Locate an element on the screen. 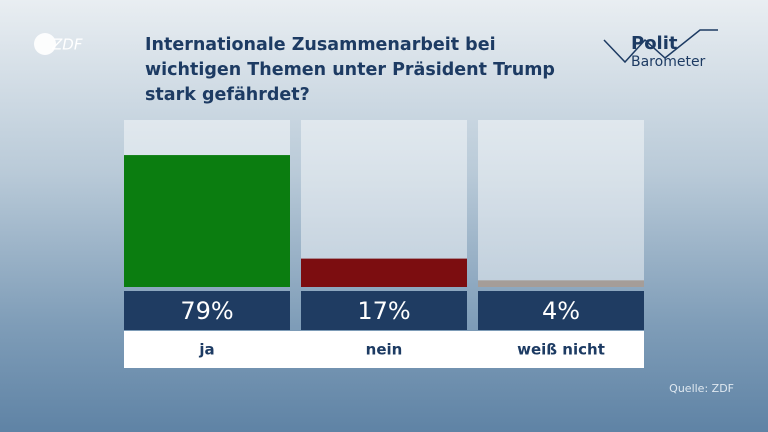 The image size is (768, 432). brand-swoosh is located at coordinates (660, 46).